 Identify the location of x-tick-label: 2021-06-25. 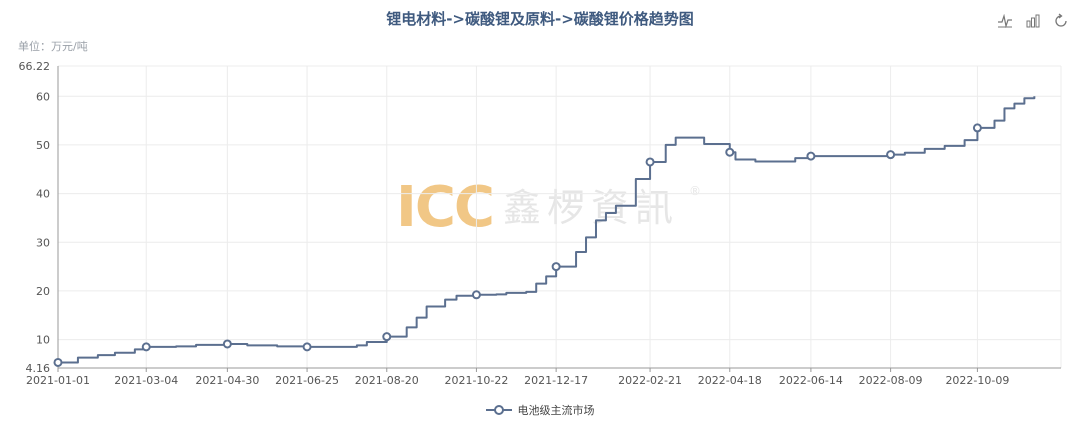
(307, 380).